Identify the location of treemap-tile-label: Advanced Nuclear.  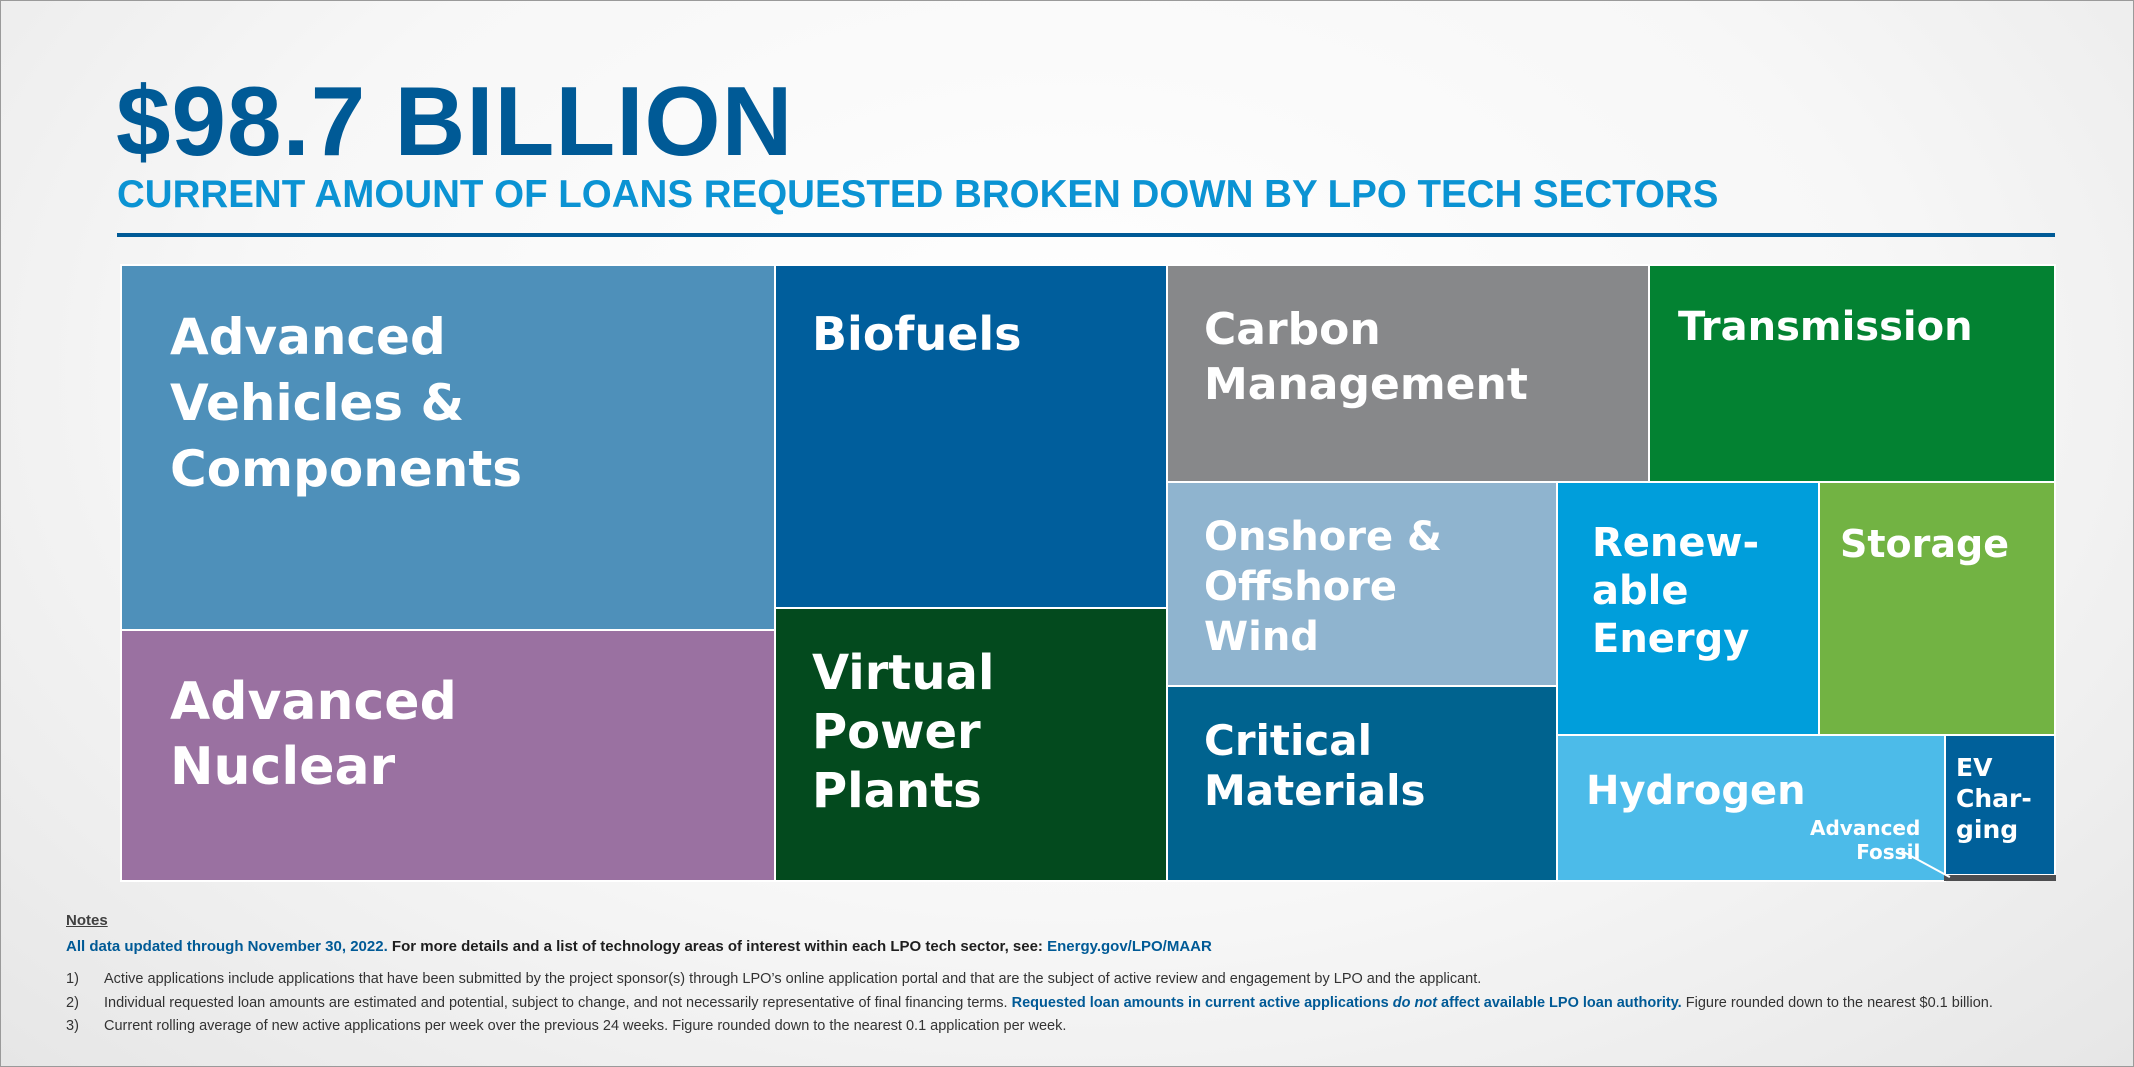
(313, 734).